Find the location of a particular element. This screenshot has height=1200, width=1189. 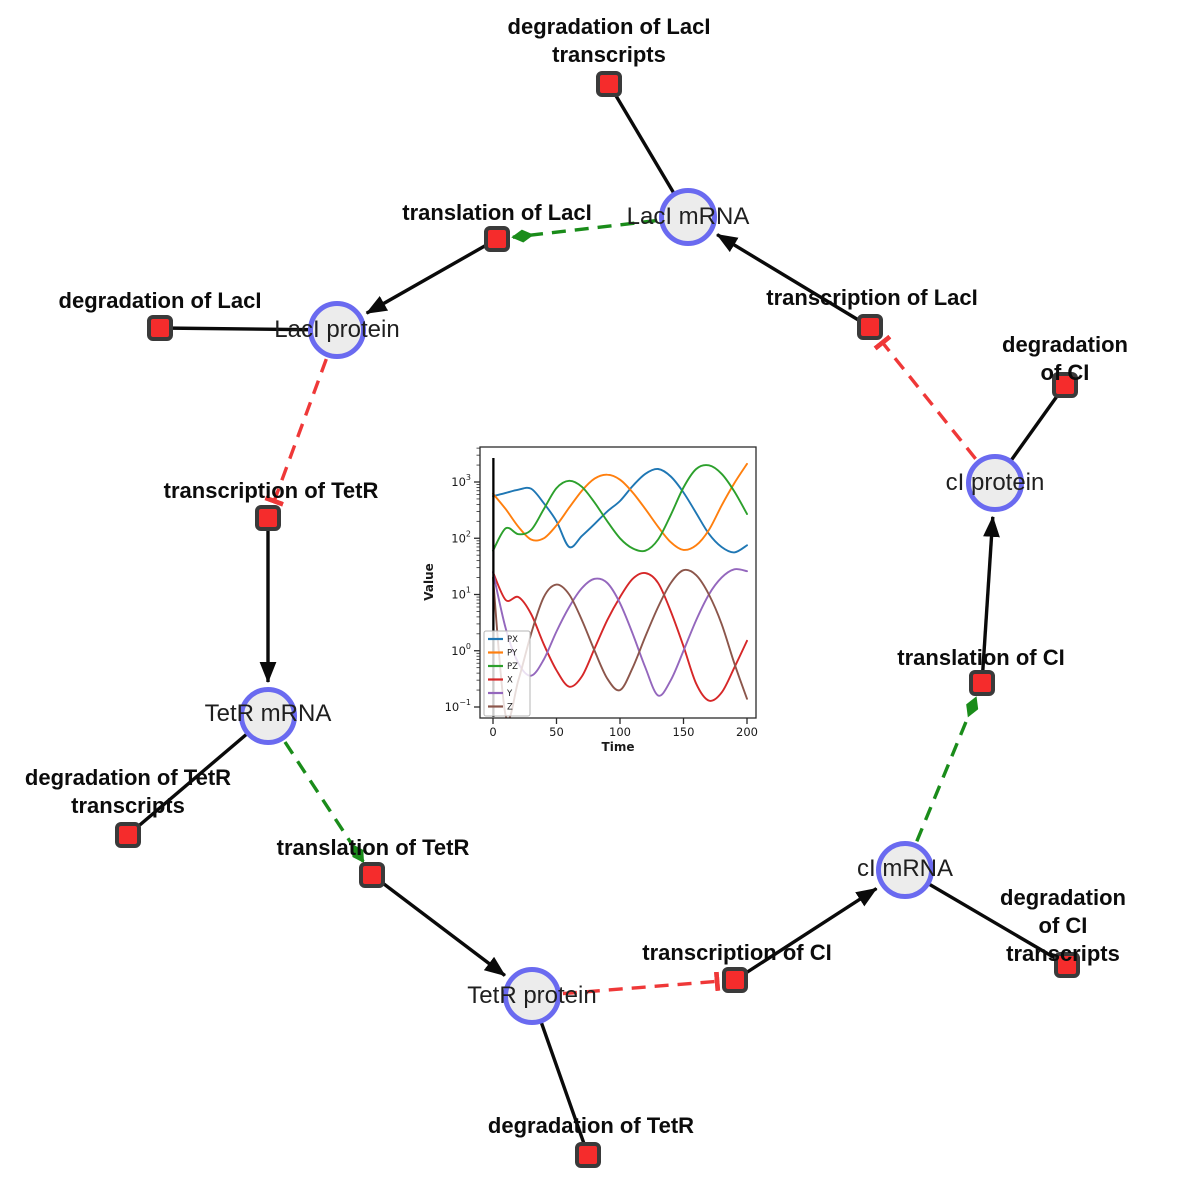

x-tick-label: 100 is located at coordinates (620, 732).